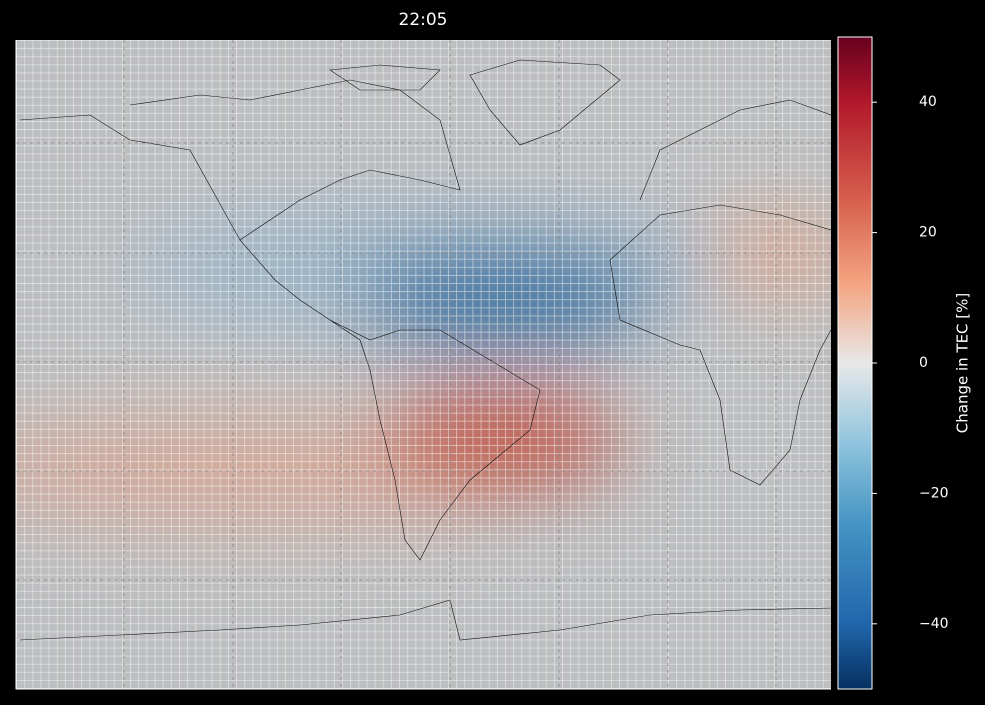 The width and height of the screenshot is (985, 705). What do you see at coordinates (928, 102) in the screenshot?
I see `colorbar-tick-label: 40` at bounding box center [928, 102].